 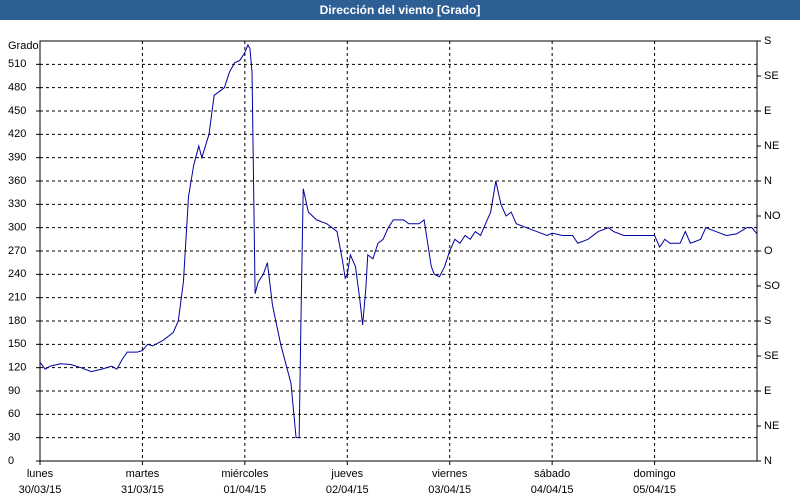 I want to click on x-tick-label: viernes, so click(x=450, y=474).